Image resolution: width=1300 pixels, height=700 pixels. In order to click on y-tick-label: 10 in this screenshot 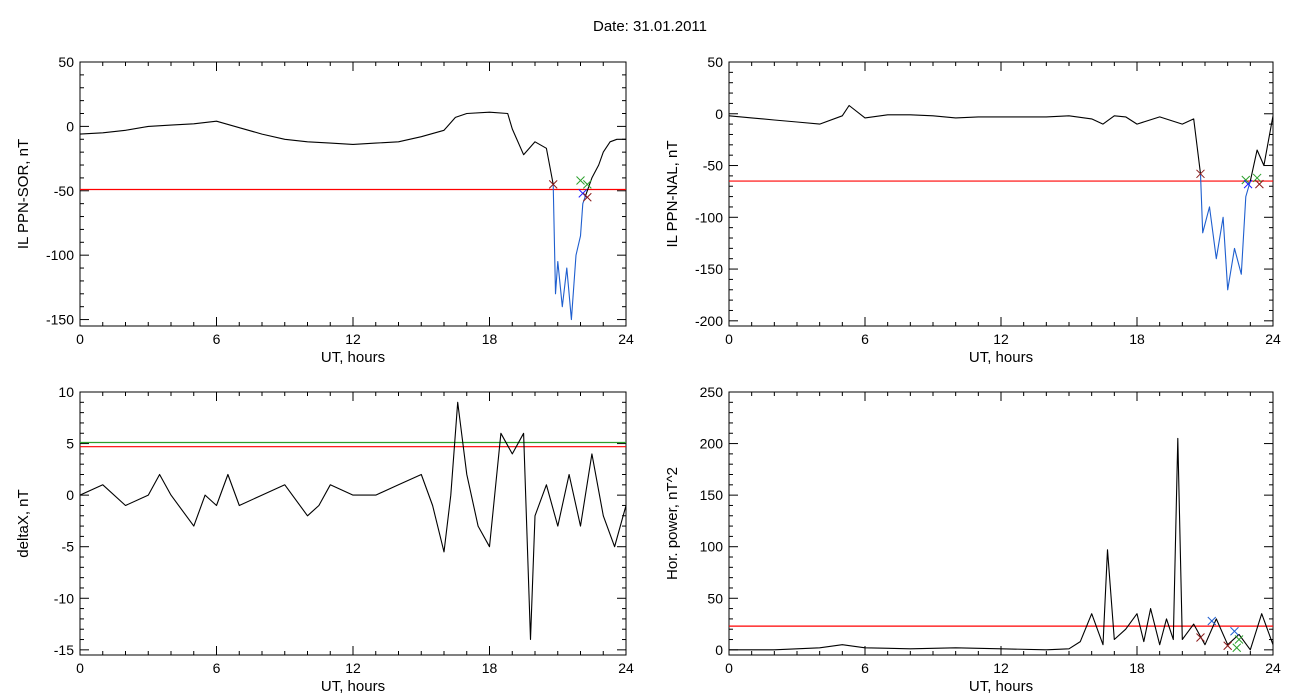, I will do `click(66, 392)`.